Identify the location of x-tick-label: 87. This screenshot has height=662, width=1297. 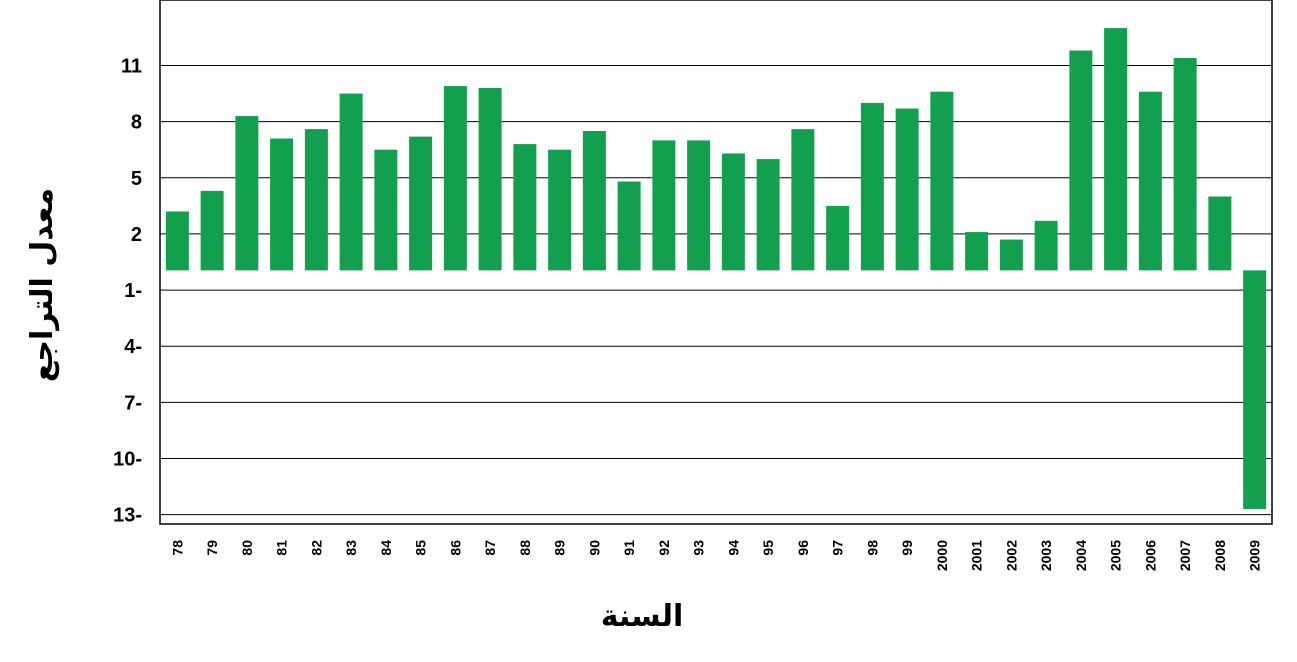
(490, 548).